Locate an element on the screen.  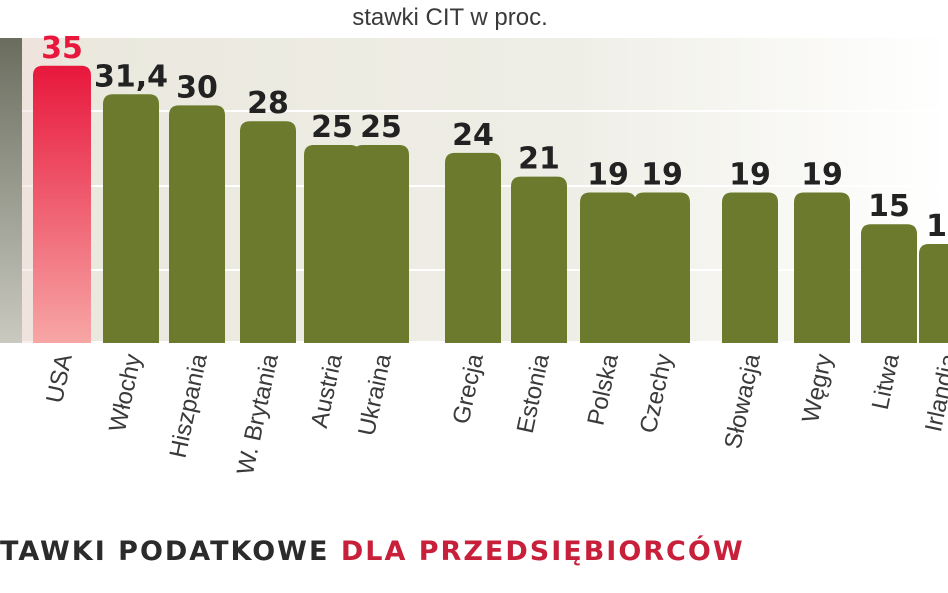
value-label: 28 is located at coordinates (268, 103).